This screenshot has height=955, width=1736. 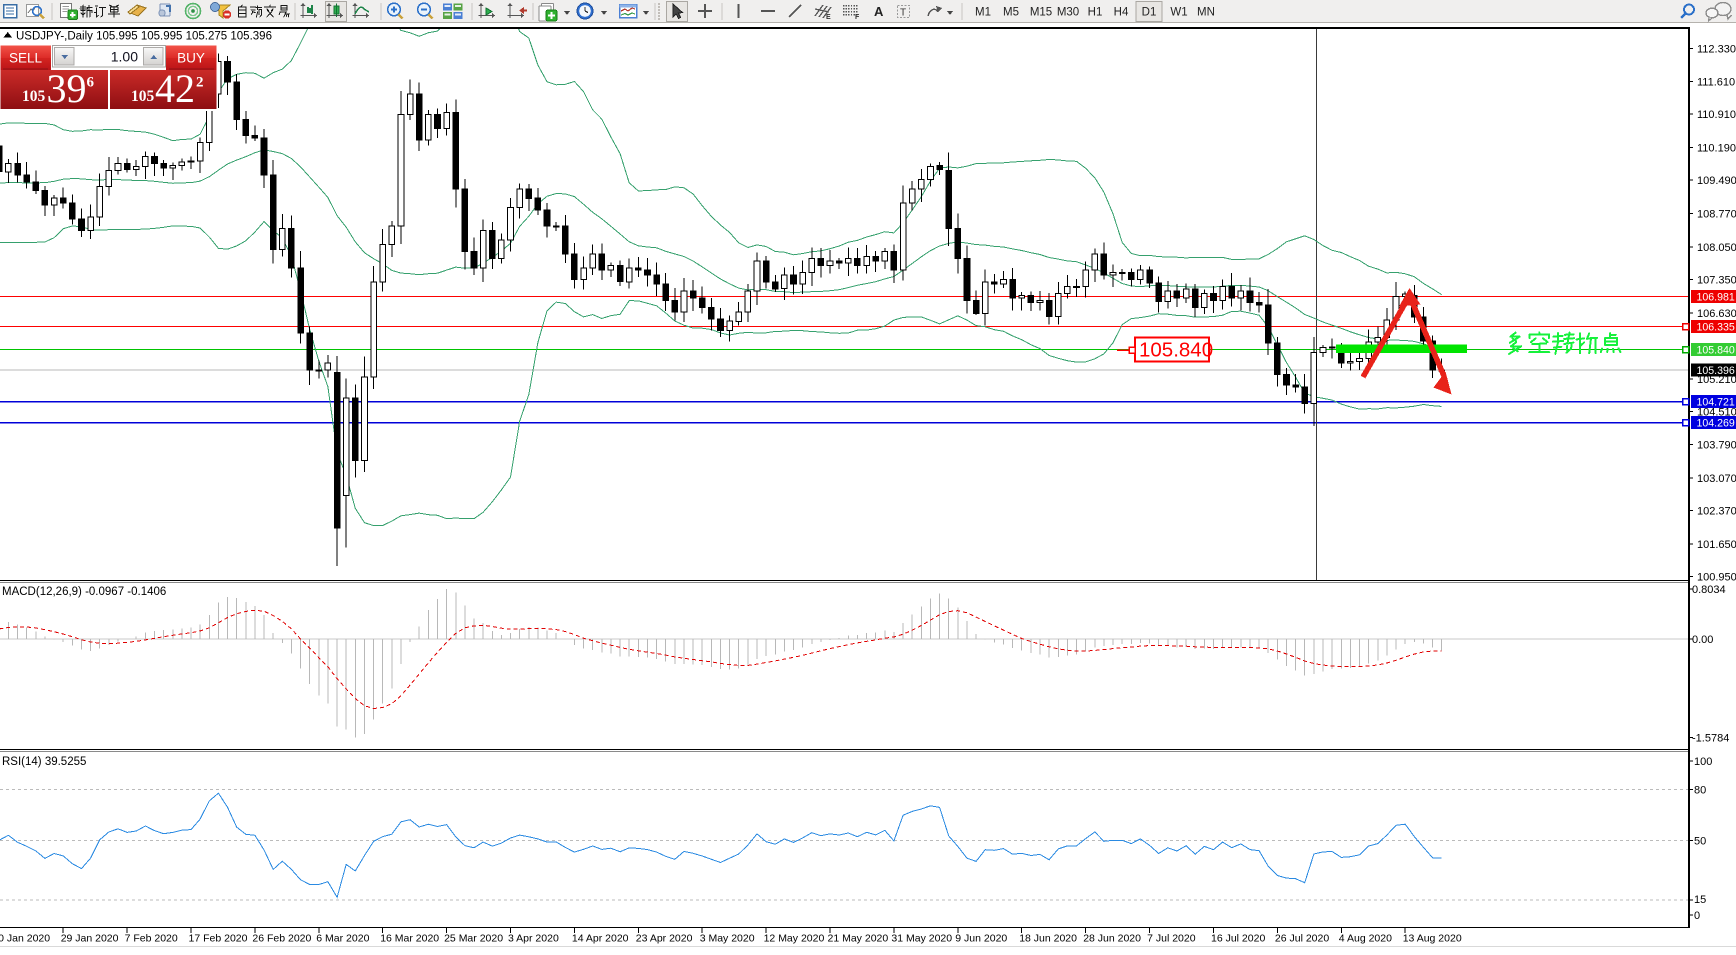 What do you see at coordinates (794, 939) in the screenshot?
I see `svg-text: 12 May 2020` at bounding box center [794, 939].